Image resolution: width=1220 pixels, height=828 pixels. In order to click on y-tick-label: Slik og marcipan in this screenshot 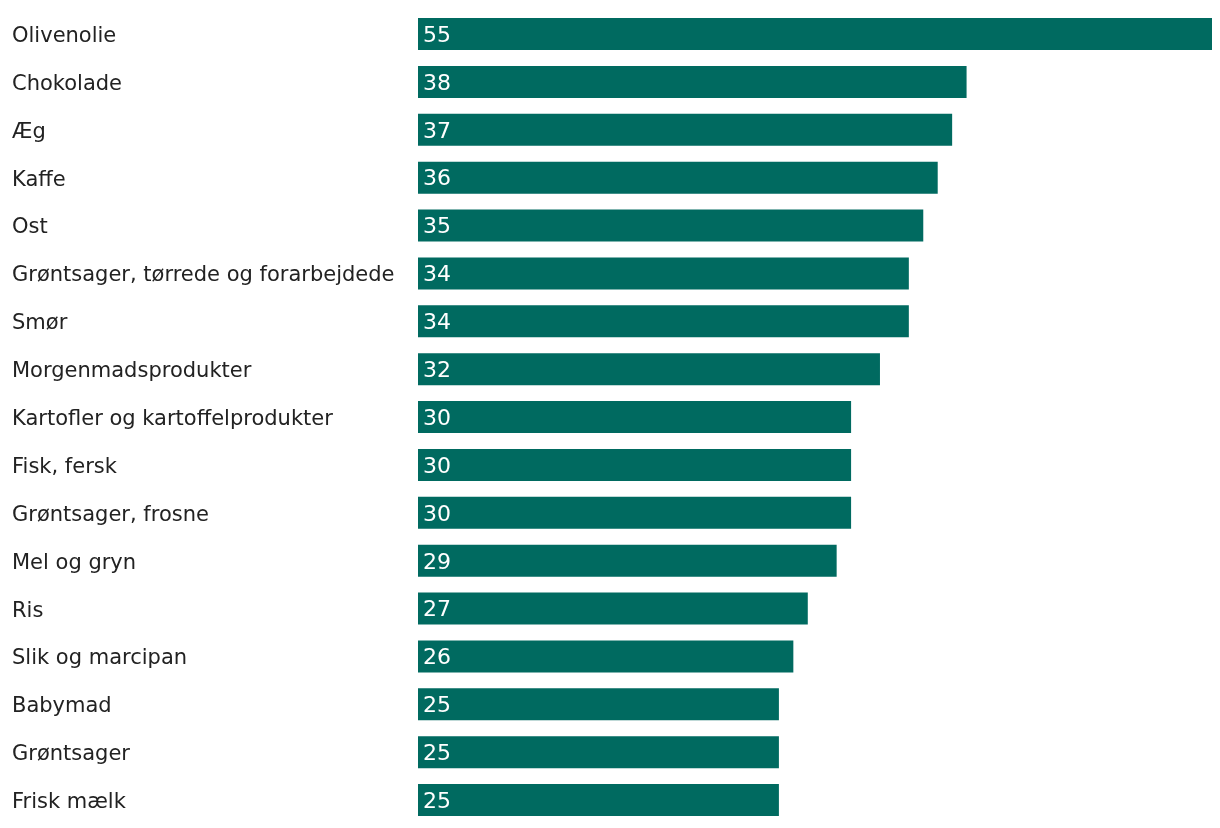, I will do `click(100, 657)`.